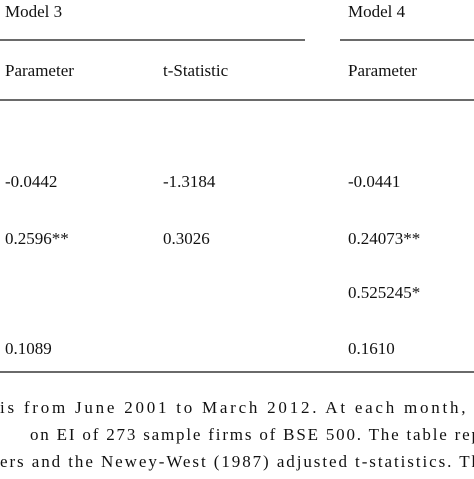  Describe the element at coordinates (31, 181) in the screenshot. I see `table-cell: -0.0442` at that location.